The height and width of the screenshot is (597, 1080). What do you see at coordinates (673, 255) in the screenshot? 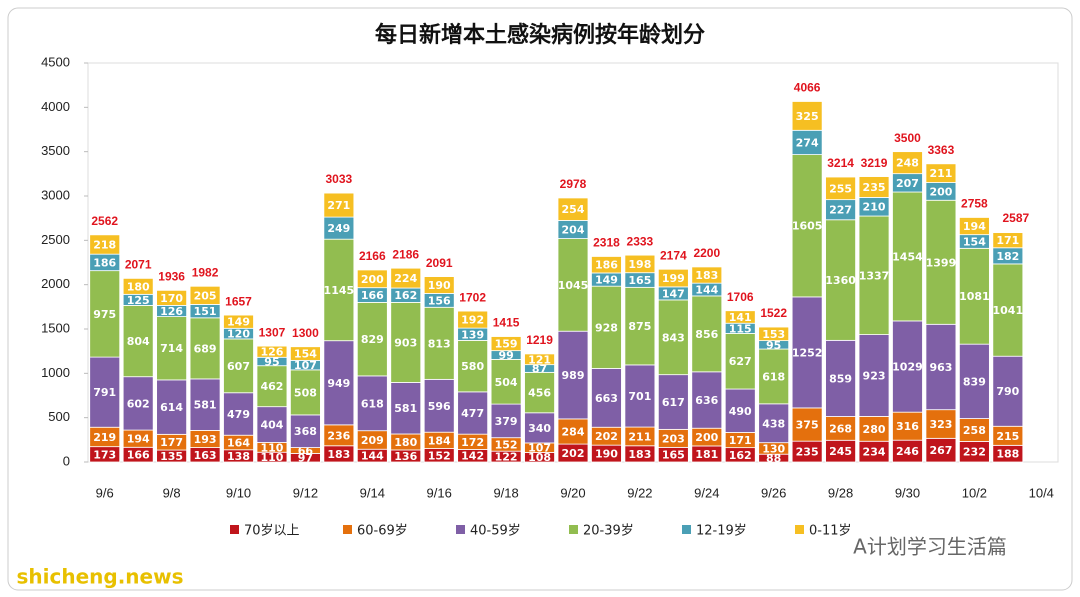
I see `total-label: 2174` at bounding box center [673, 255].